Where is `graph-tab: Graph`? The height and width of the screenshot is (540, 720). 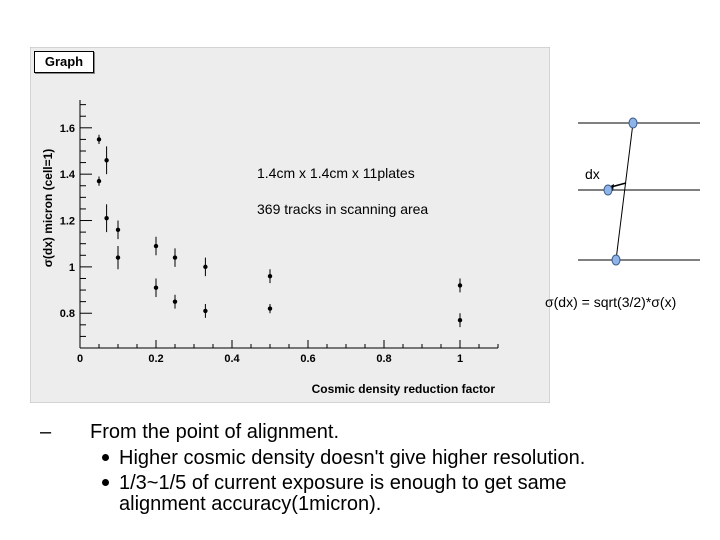
graph-tab: Graph is located at coordinates (64, 62).